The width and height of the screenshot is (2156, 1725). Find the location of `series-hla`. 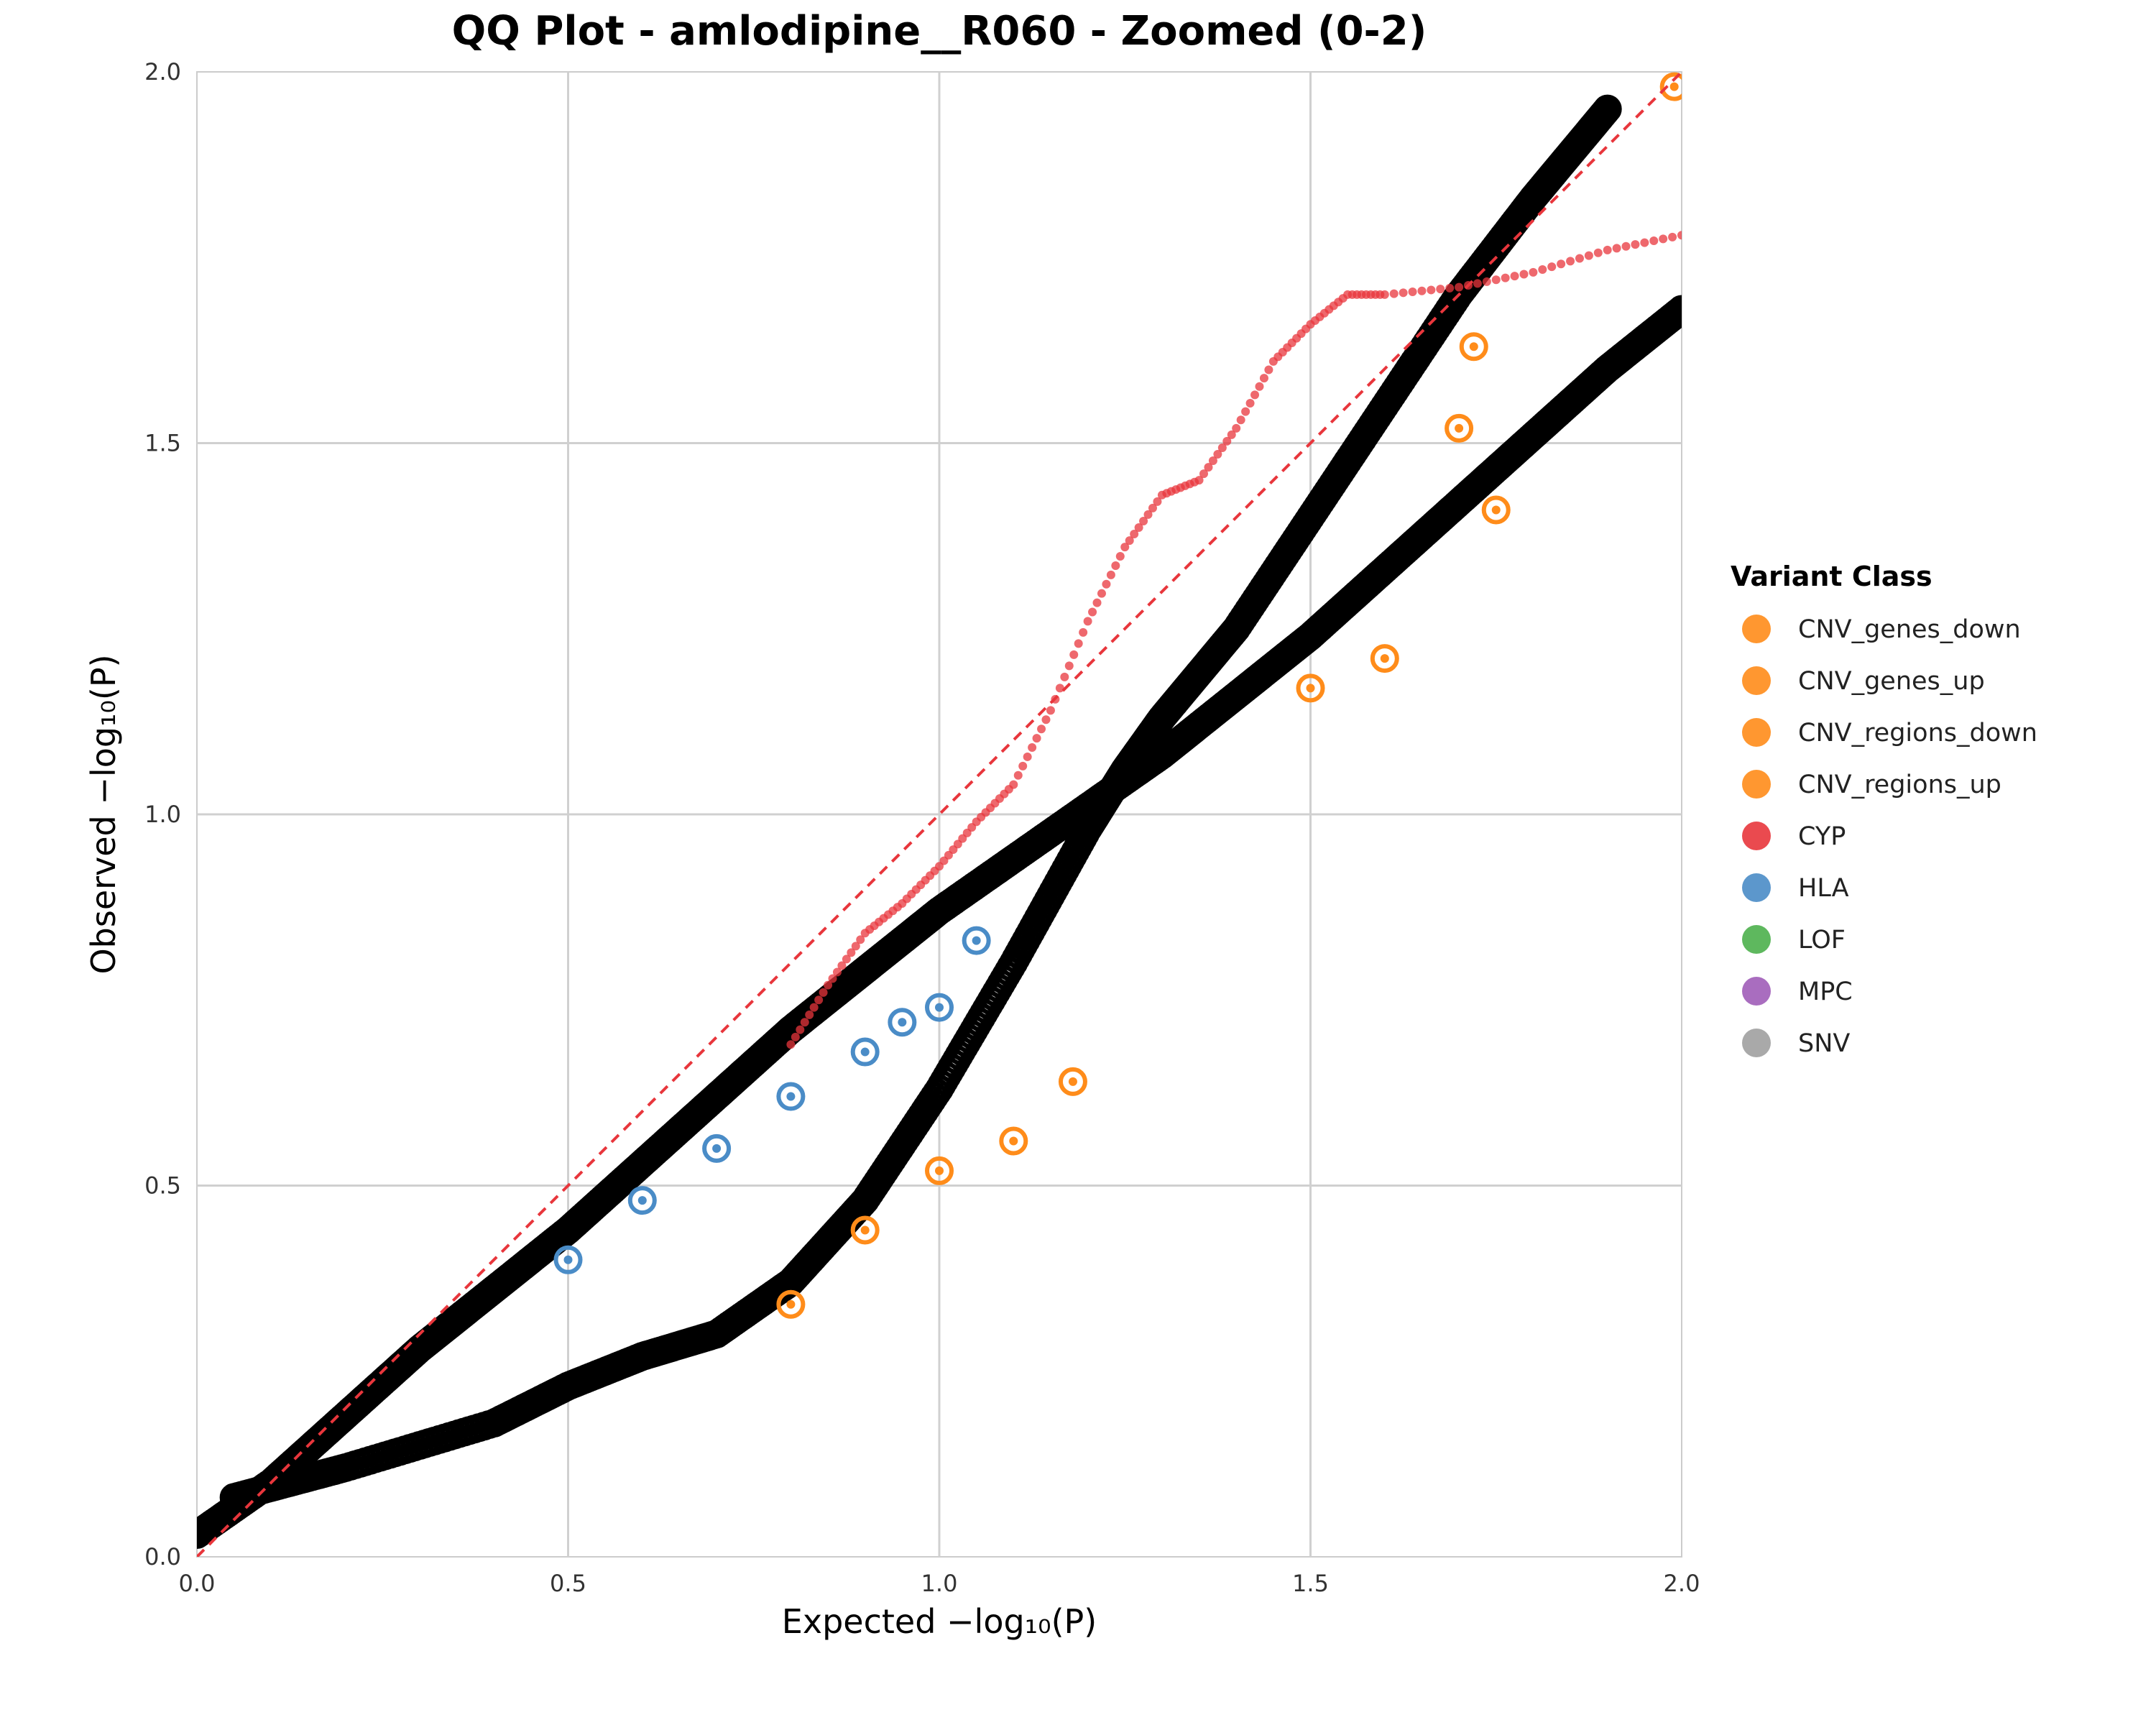

series-hla is located at coordinates (772, 1100).